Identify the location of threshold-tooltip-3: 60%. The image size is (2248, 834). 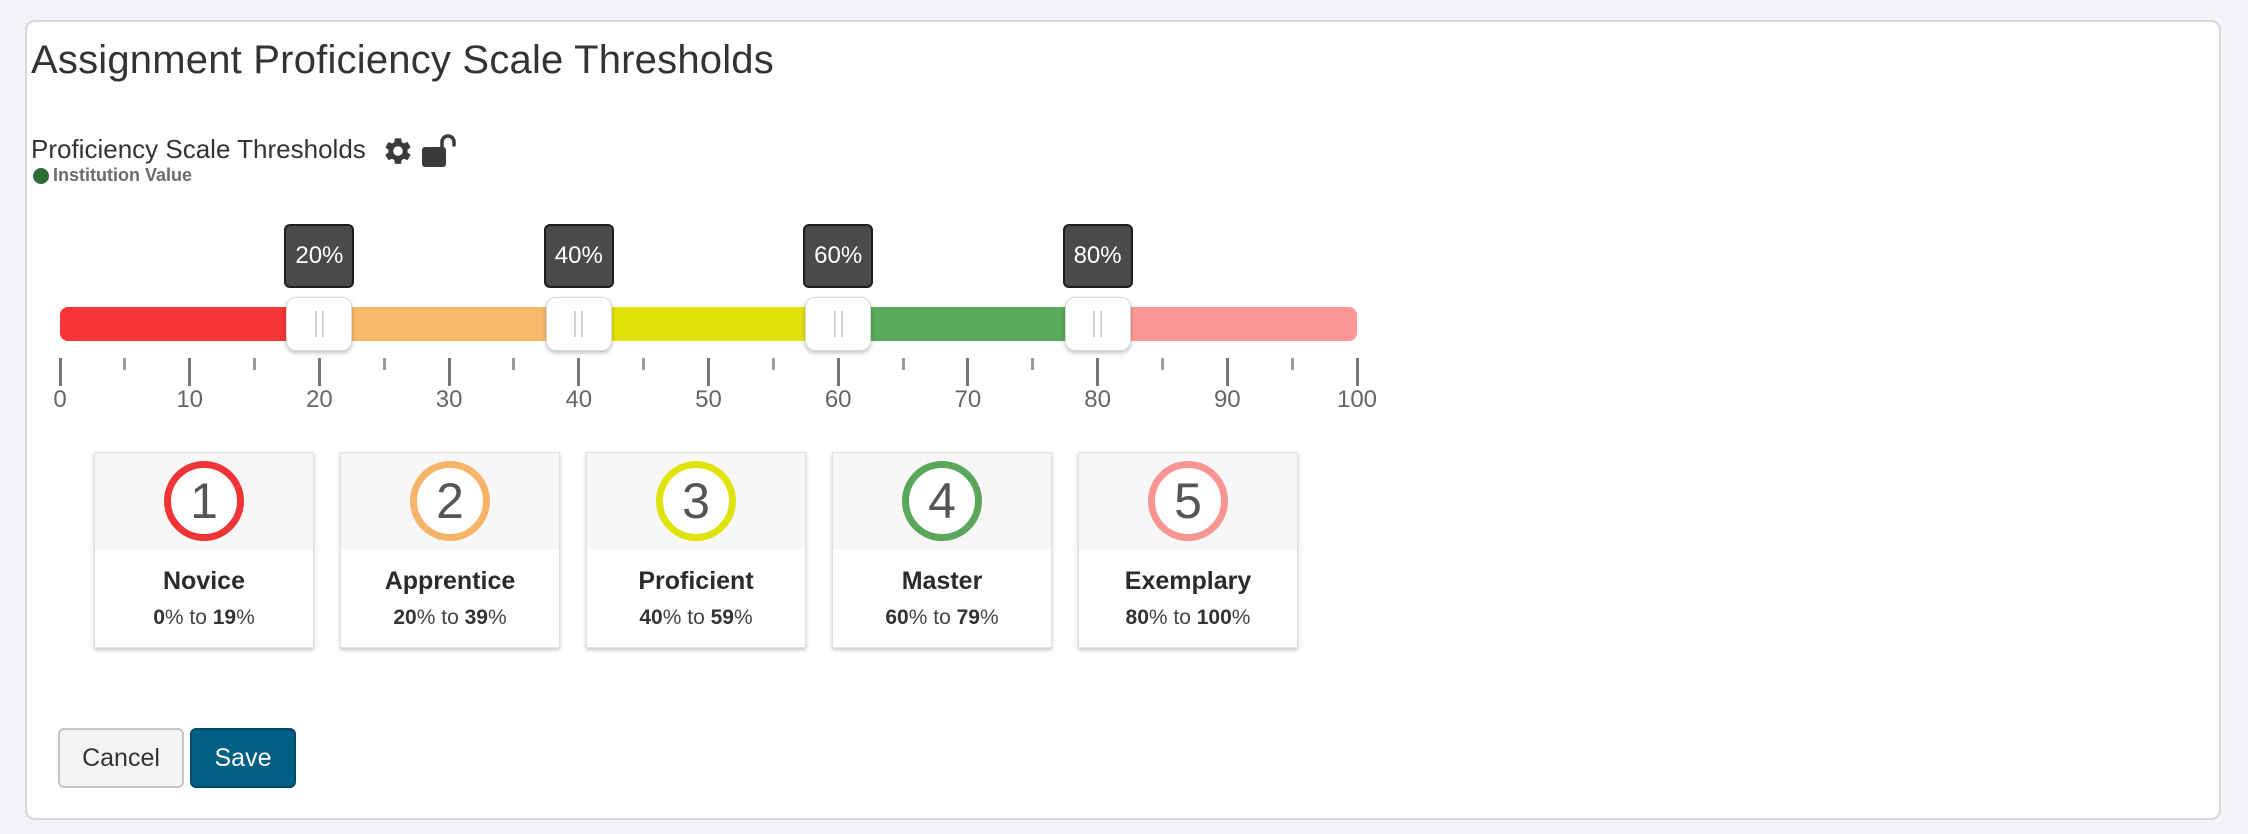
(838, 256).